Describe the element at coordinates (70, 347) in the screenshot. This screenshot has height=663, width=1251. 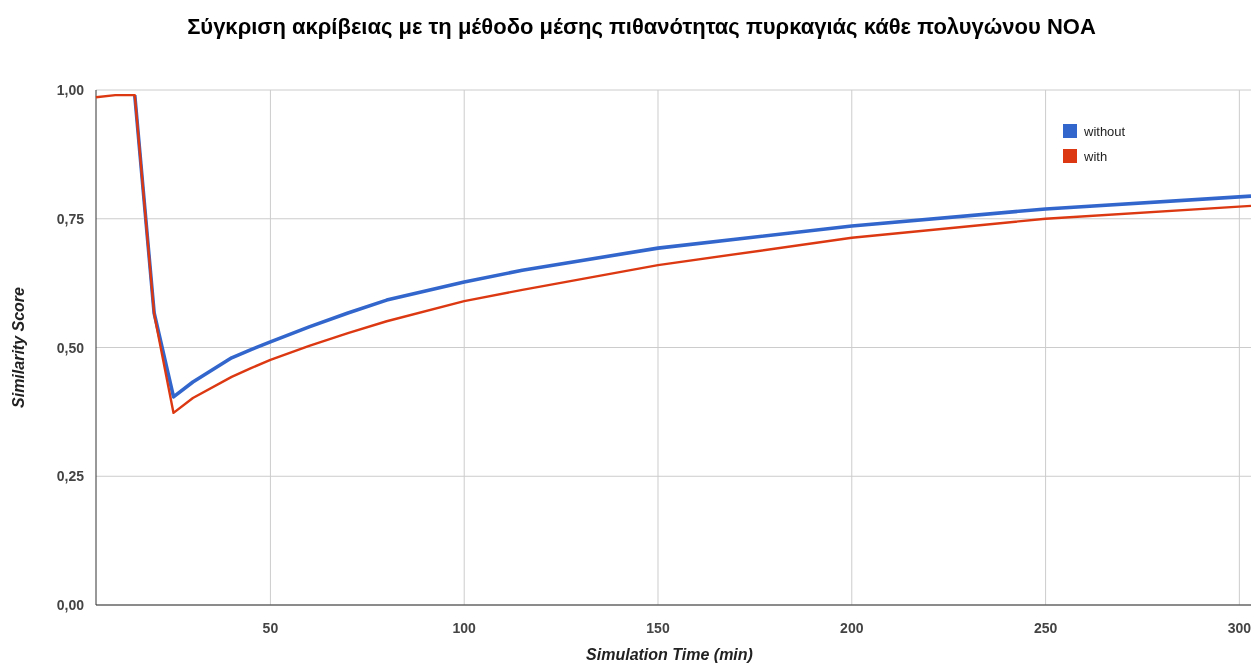
I see `y-tick-label: 0,50` at that location.